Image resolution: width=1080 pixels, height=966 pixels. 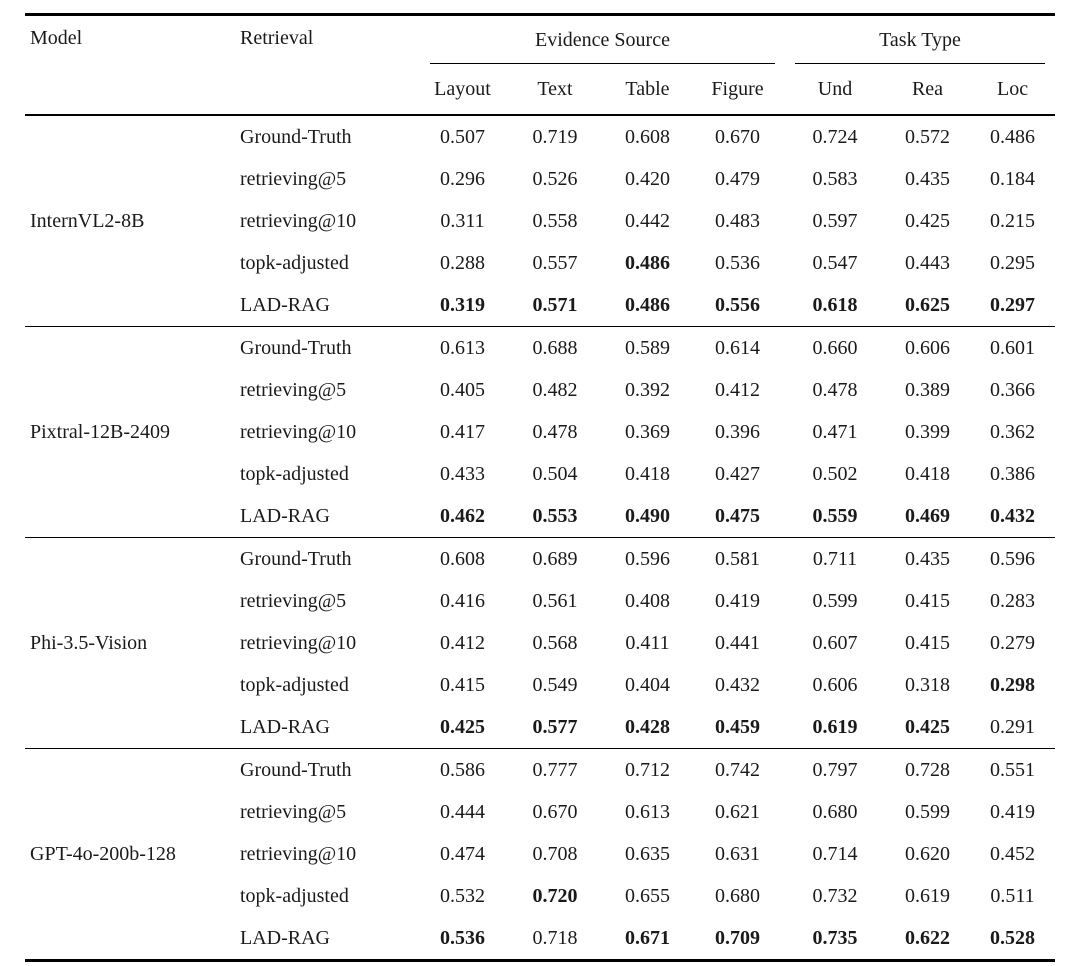 I want to click on metric-value-cell: 0.404, so click(x=647, y=684).